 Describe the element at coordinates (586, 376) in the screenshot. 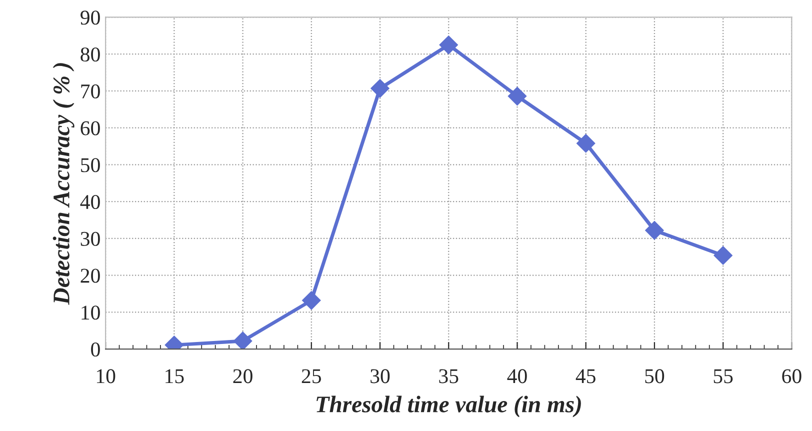

I see `x-tick-label: 45` at that location.